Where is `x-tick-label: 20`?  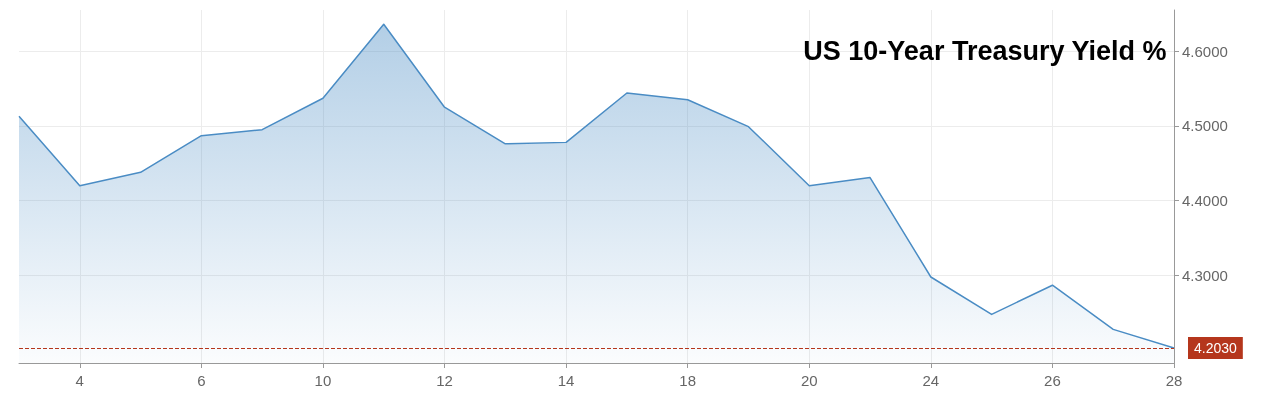 x-tick-label: 20 is located at coordinates (809, 380).